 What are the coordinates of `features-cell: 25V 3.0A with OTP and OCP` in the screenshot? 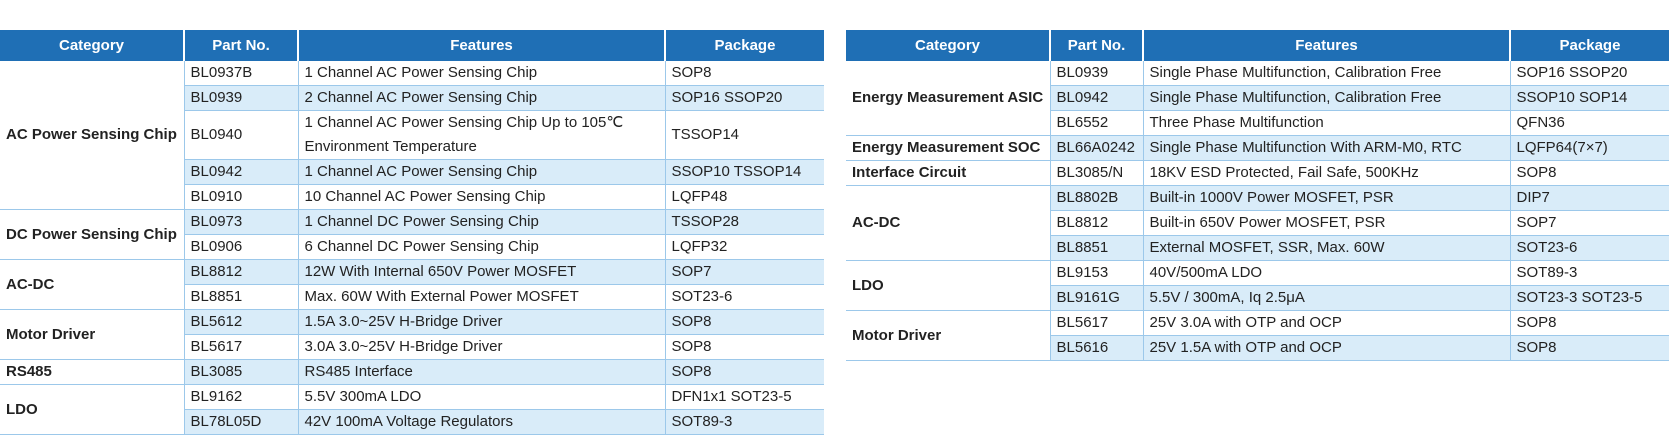 It's located at (1327, 323).